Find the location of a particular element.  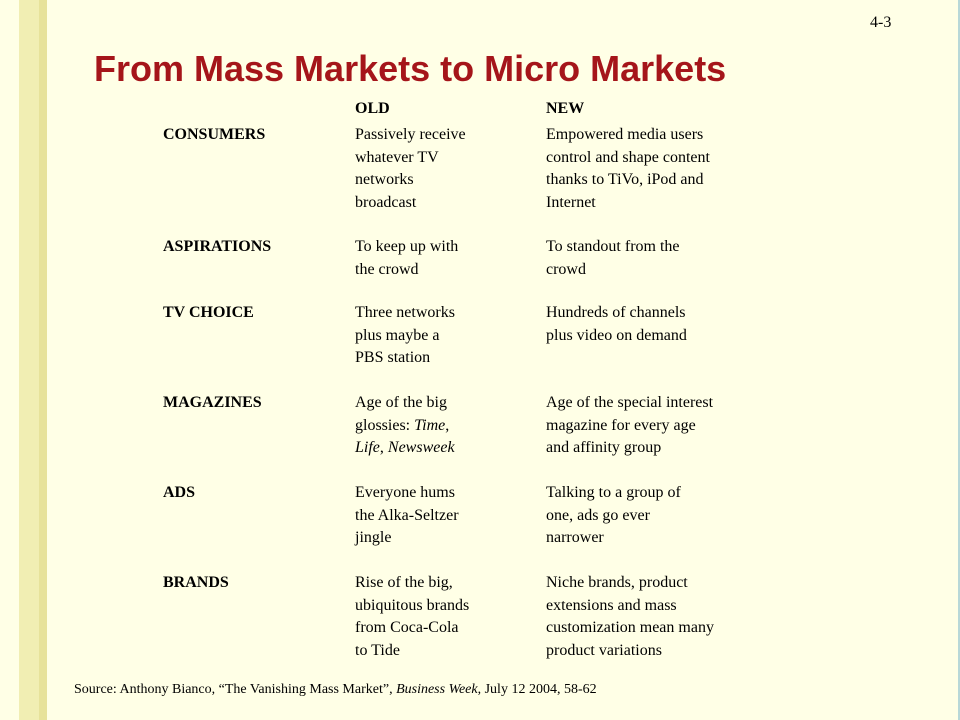

old-line: Everyone hums is located at coordinates (405, 492).